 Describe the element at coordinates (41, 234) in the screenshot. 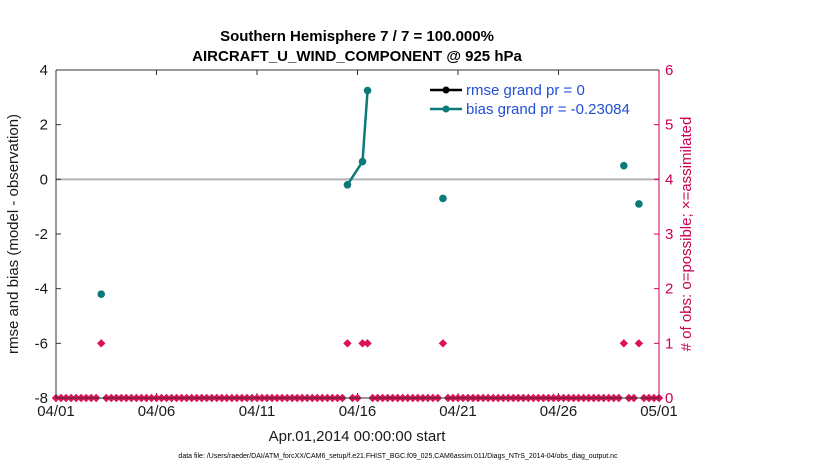

I see `y-left-tick-label: -2` at that location.